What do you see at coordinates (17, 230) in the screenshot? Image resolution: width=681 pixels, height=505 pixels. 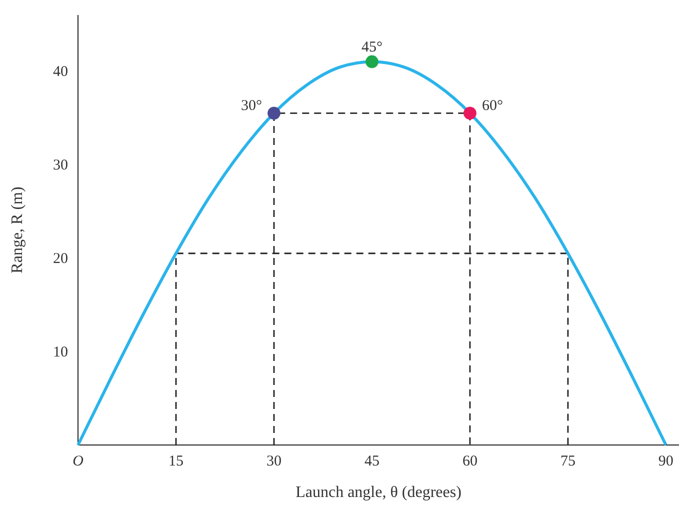 I see `y-axis-title: Range, R (m)` at bounding box center [17, 230].